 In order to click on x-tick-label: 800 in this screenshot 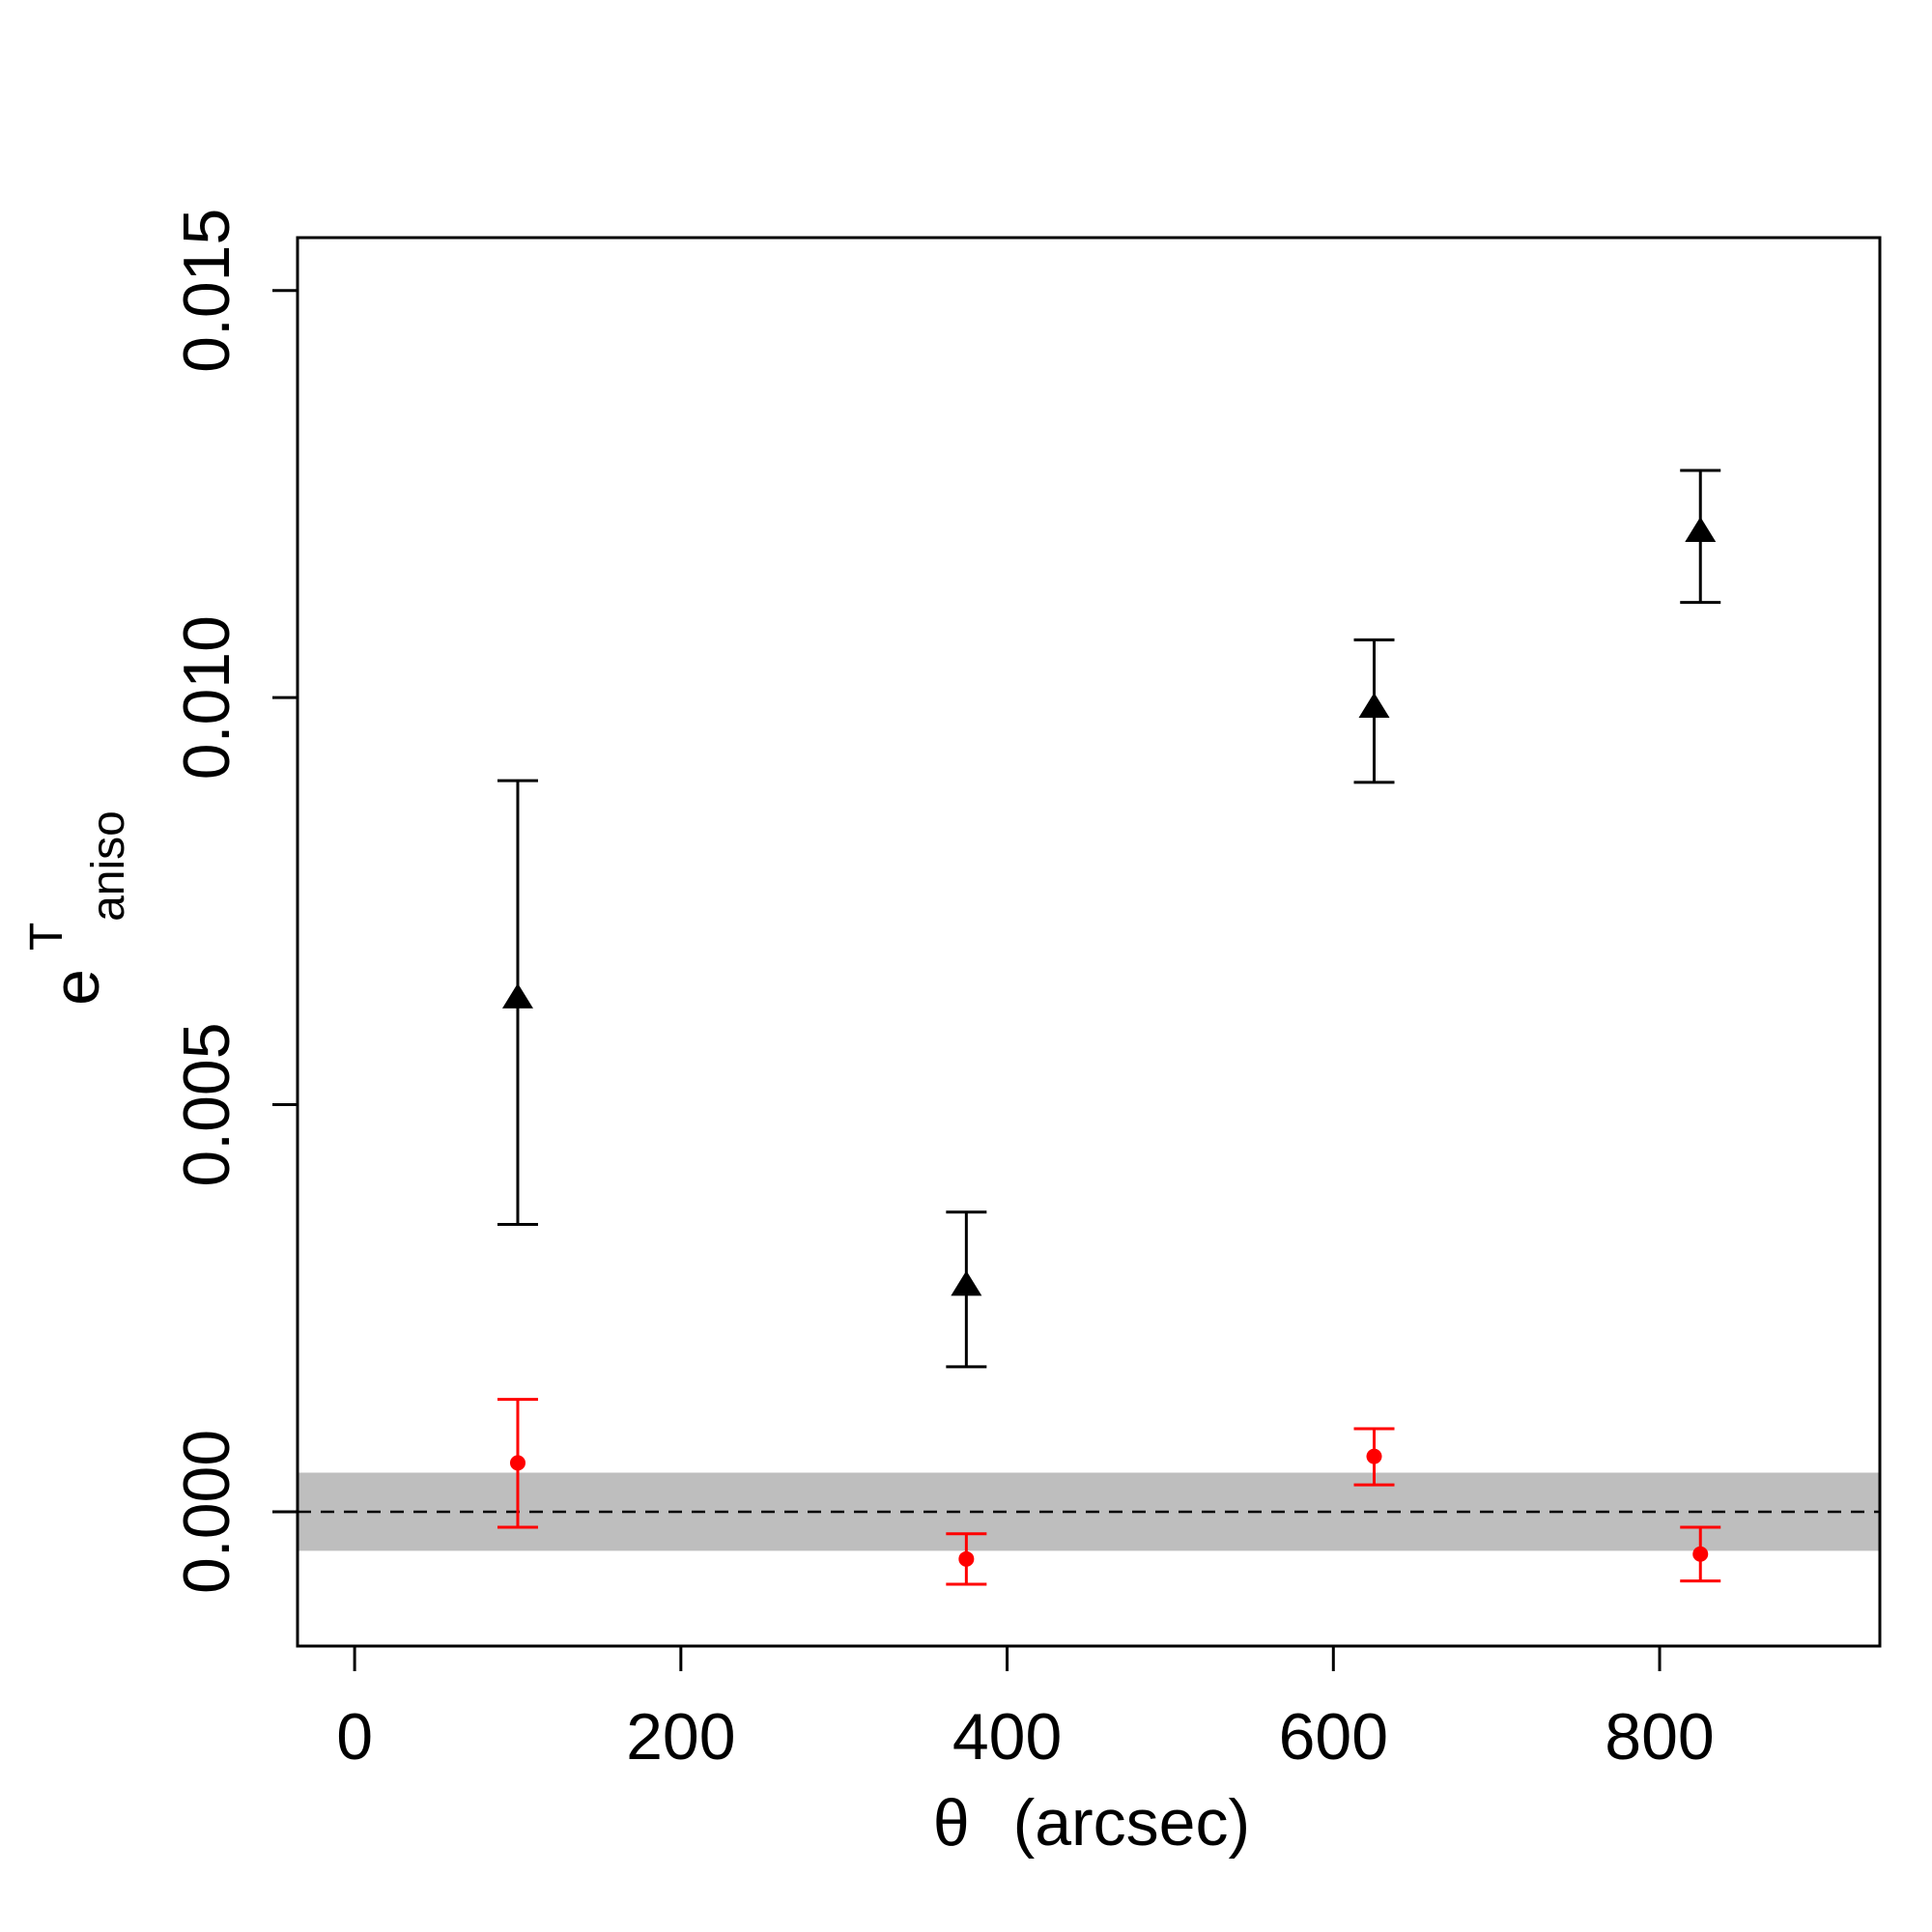, I will do `click(1659, 1737)`.